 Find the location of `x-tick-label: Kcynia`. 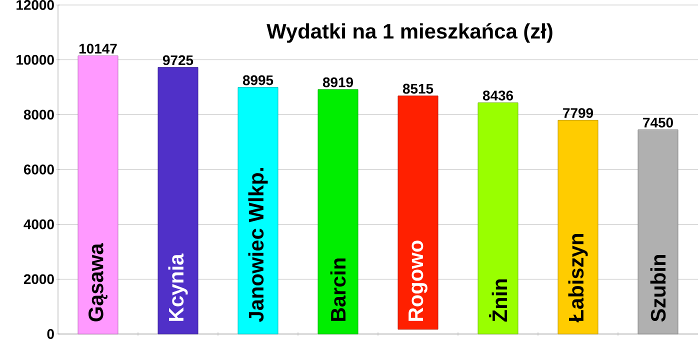

x-tick-label: Kcynia is located at coordinates (178, 287).